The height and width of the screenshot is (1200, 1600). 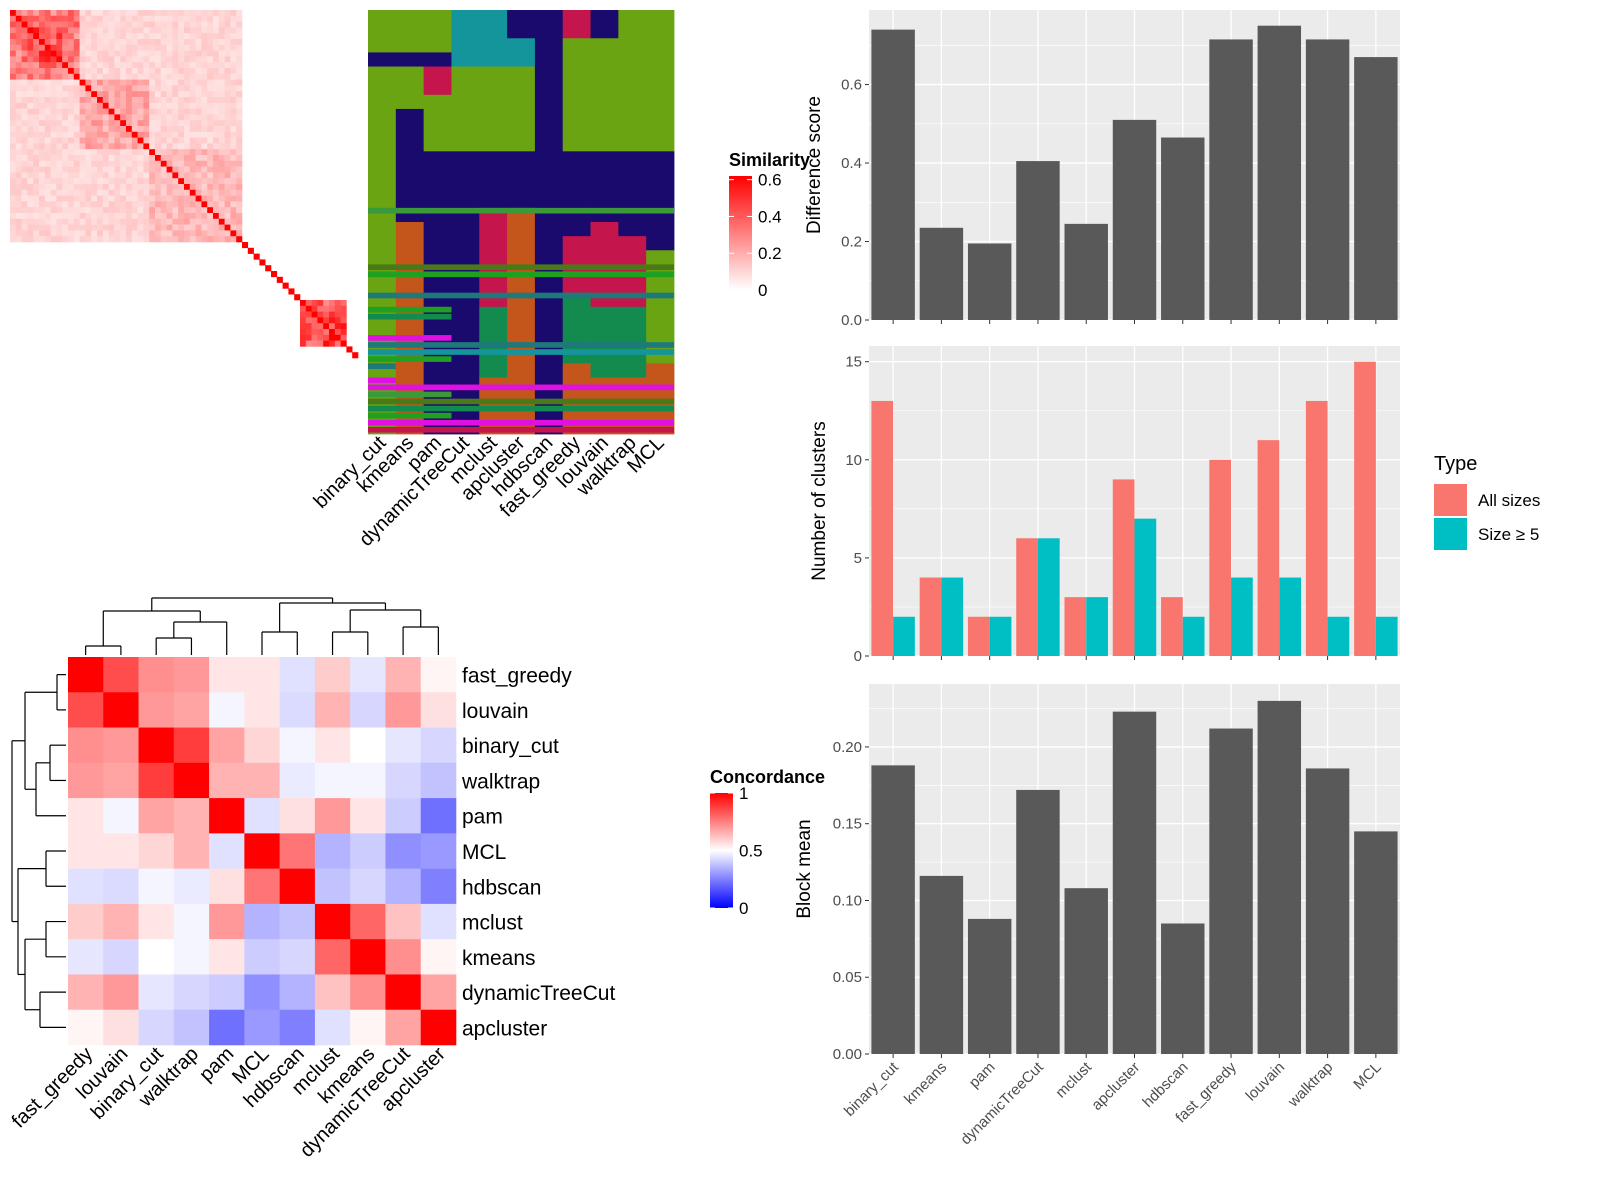 What do you see at coordinates (1145, 587) in the screenshot?
I see `bar` at bounding box center [1145, 587].